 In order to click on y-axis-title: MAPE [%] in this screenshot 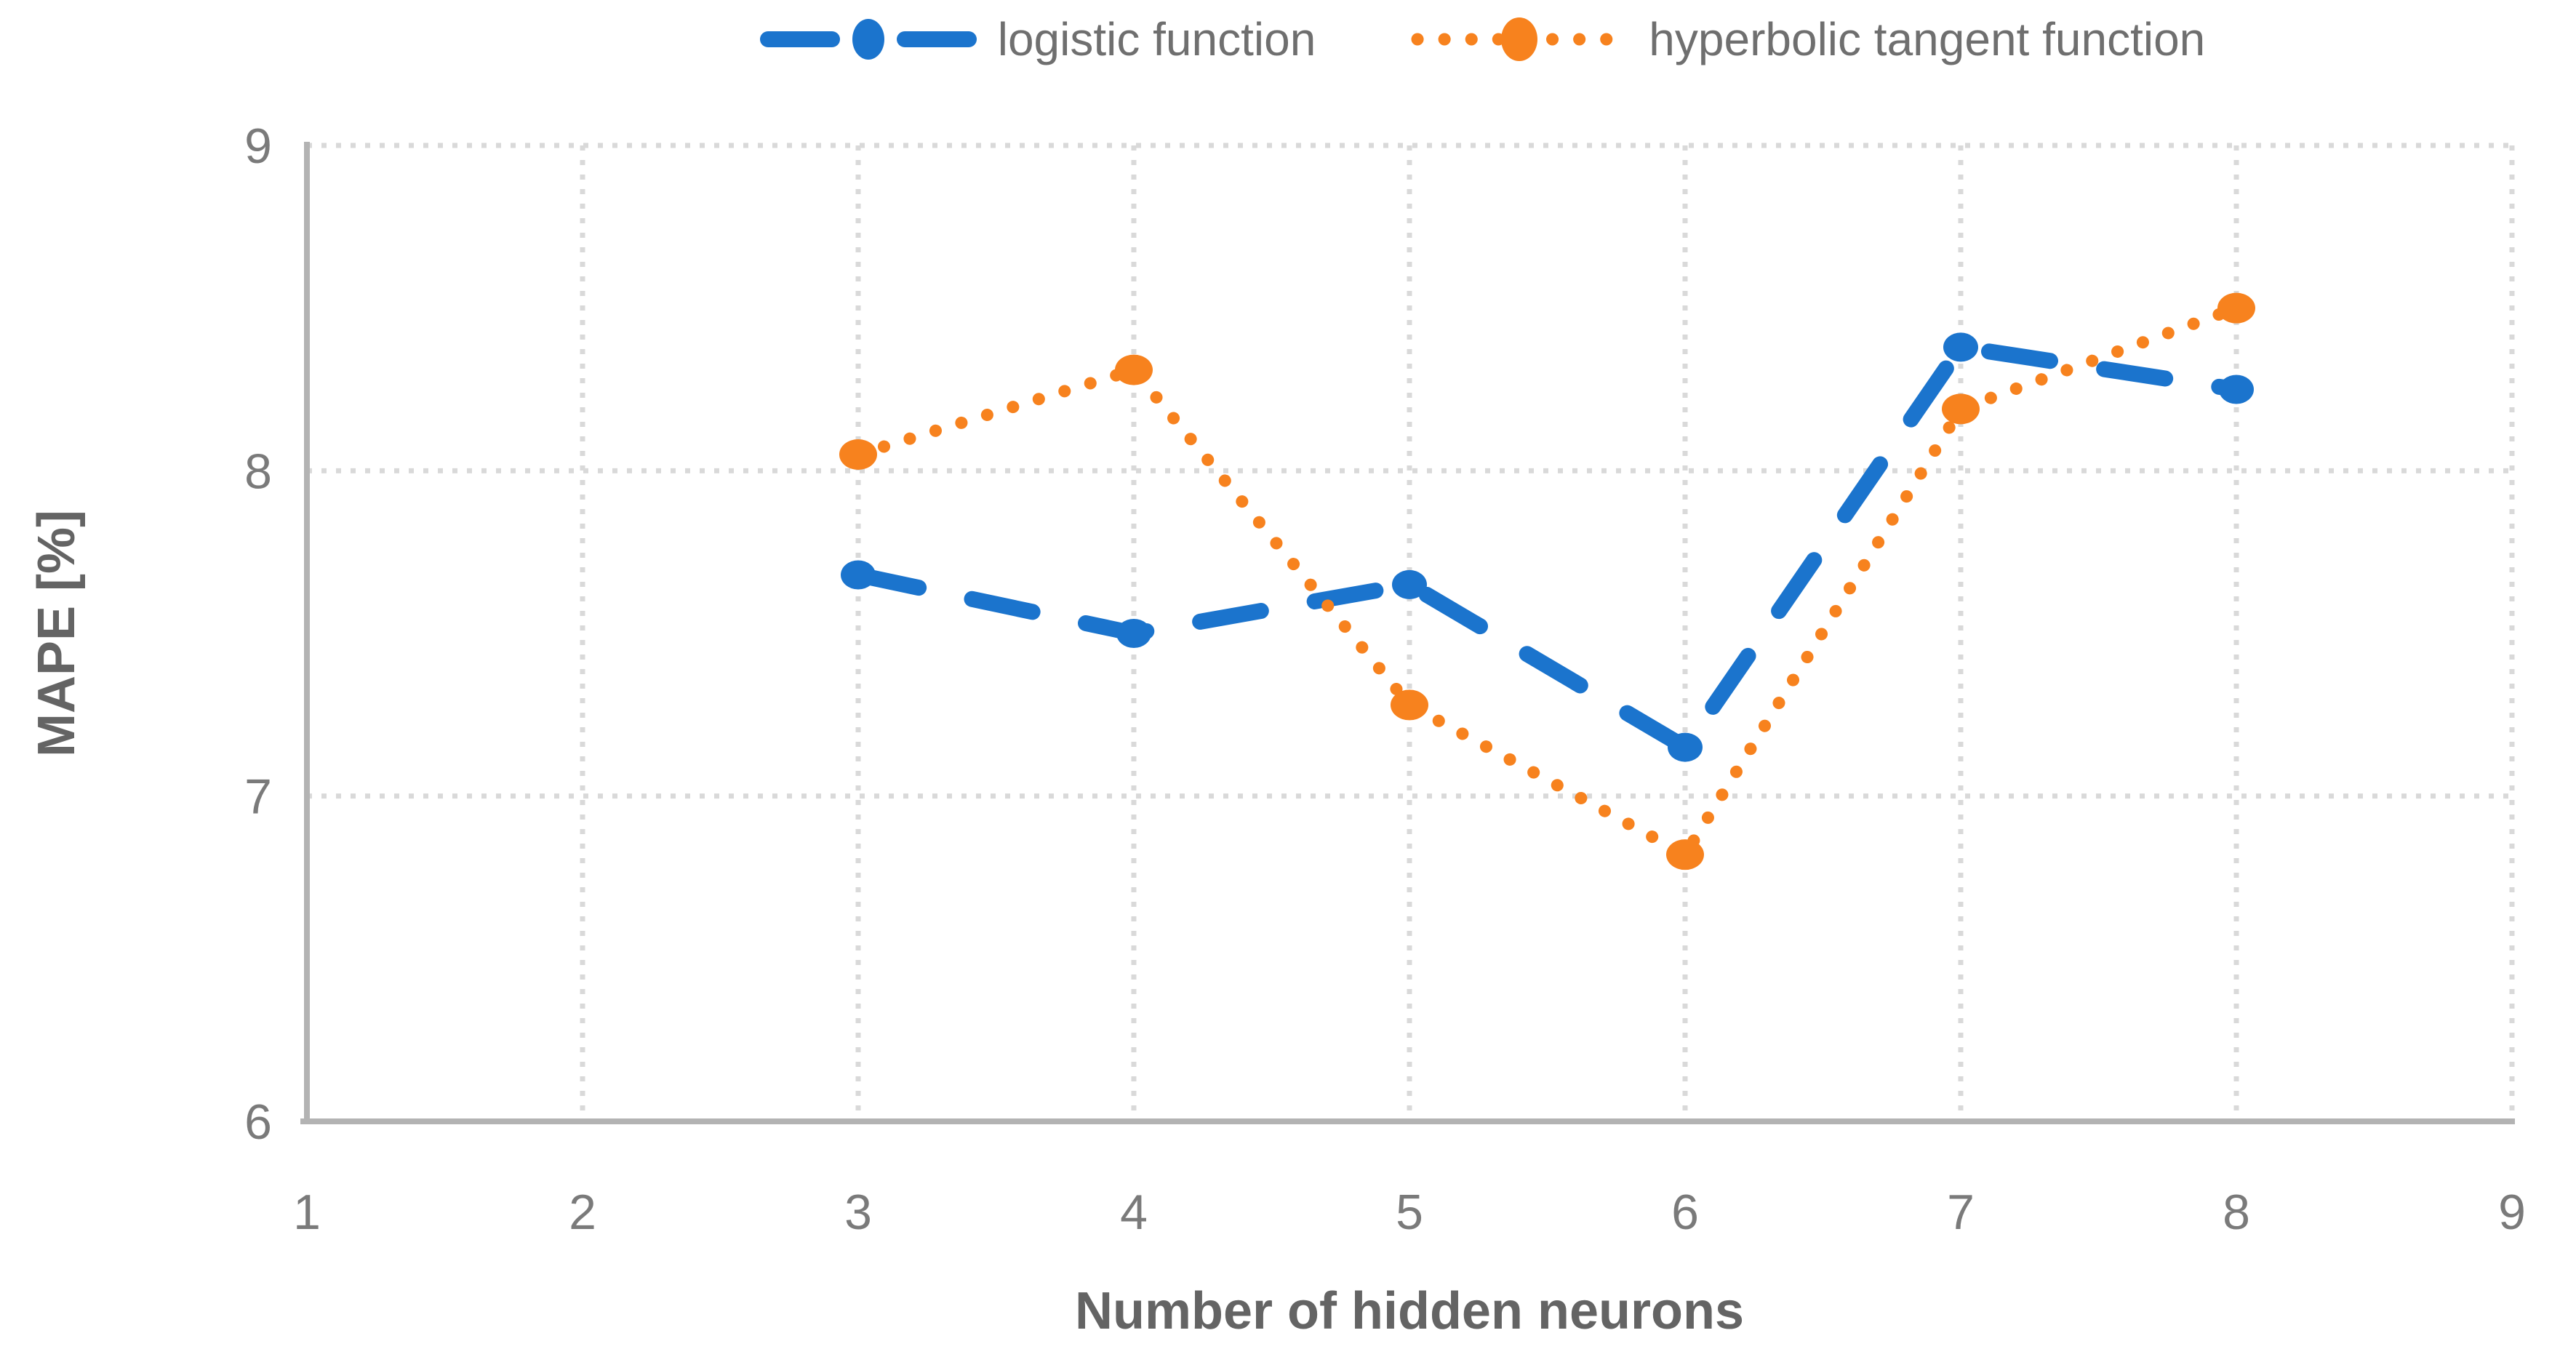, I will do `click(57, 633)`.